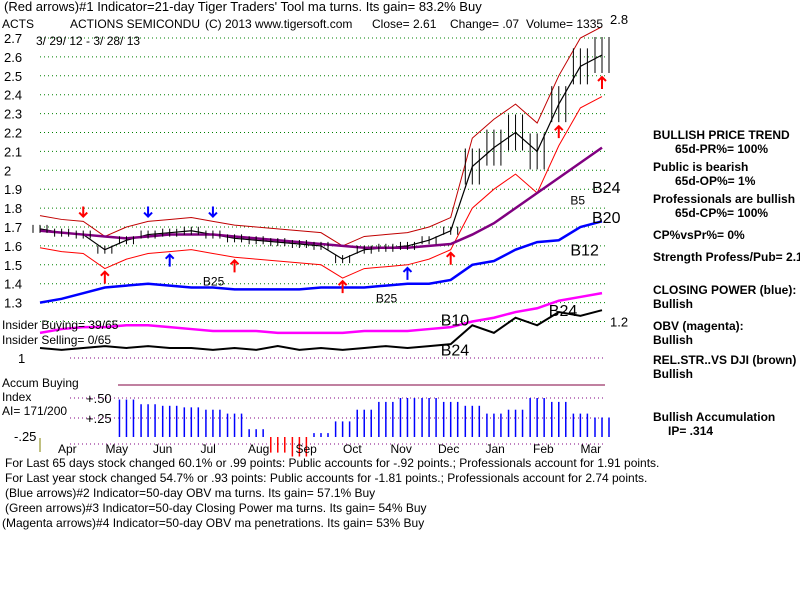 This screenshot has width=800, height=600. What do you see at coordinates (307, 449) in the screenshot?
I see `month-label: Sep` at bounding box center [307, 449].